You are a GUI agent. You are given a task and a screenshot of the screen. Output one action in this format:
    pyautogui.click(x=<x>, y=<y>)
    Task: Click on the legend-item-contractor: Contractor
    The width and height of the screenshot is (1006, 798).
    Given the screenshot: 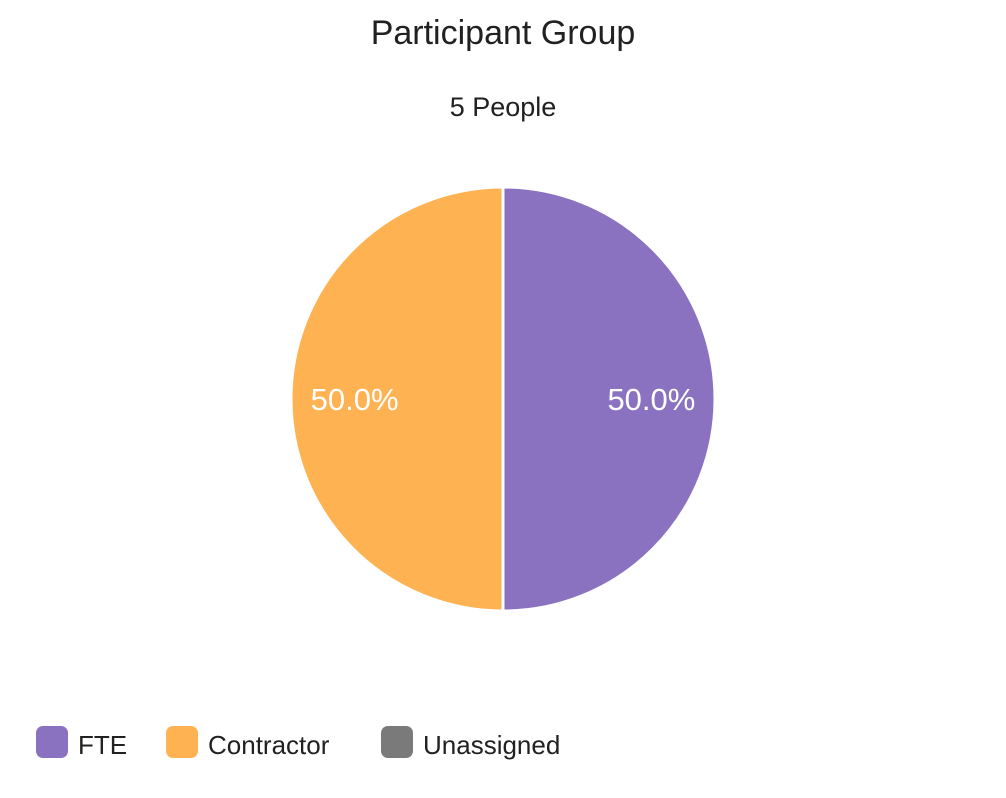 What is the action you would take?
    pyautogui.click(x=247, y=742)
    